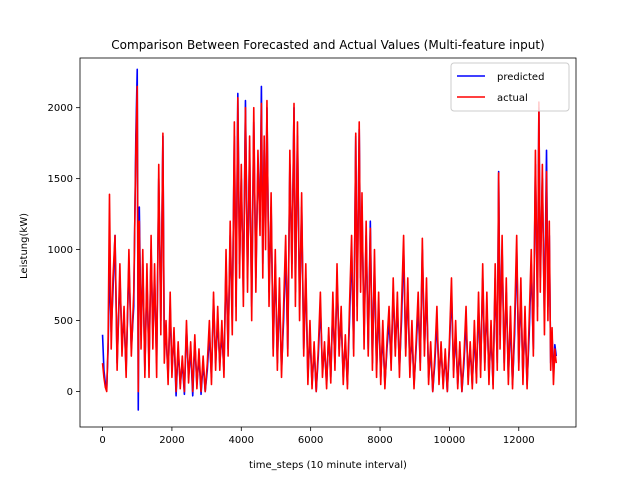  What do you see at coordinates (241, 440) in the screenshot?
I see `x-tick-label: 4000` at bounding box center [241, 440].